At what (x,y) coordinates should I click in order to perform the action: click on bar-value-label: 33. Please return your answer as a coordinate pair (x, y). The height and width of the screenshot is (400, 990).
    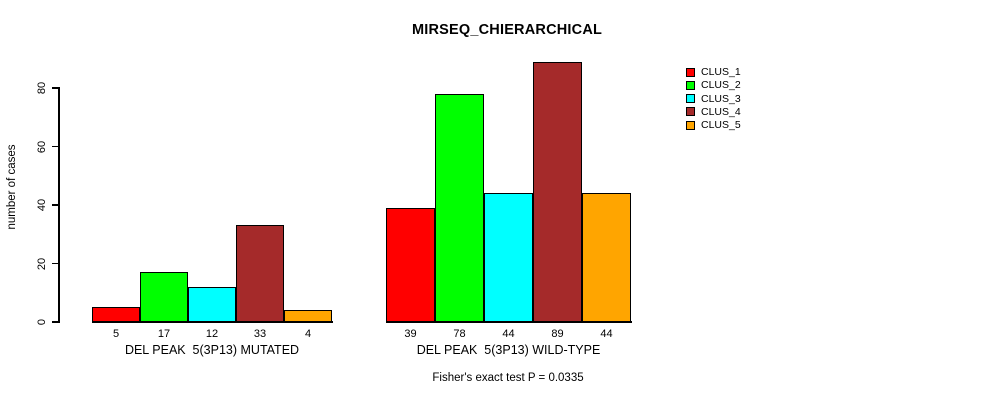
    Looking at the image, I should click on (260, 334).